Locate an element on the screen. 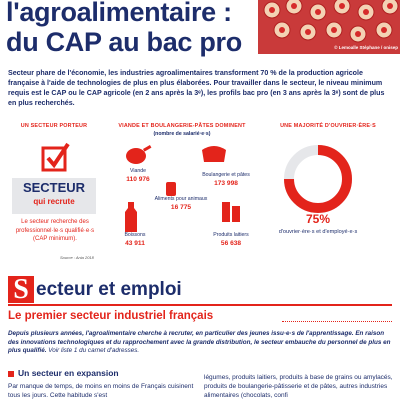 This screenshot has height=400, width=400. box-title: SECTEUR is located at coordinates (54, 187).